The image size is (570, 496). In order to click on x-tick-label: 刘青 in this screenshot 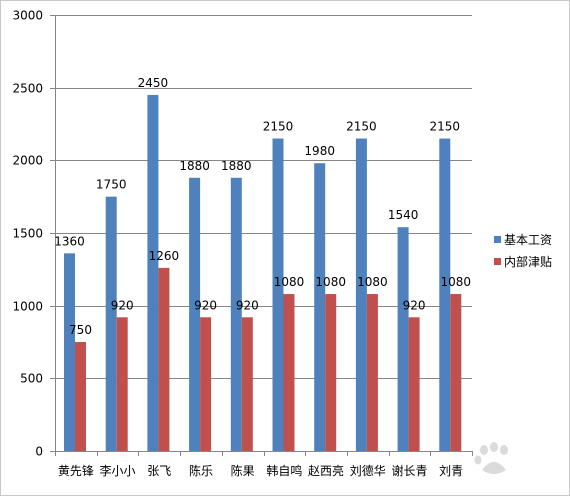, I will do `click(451, 471)`.